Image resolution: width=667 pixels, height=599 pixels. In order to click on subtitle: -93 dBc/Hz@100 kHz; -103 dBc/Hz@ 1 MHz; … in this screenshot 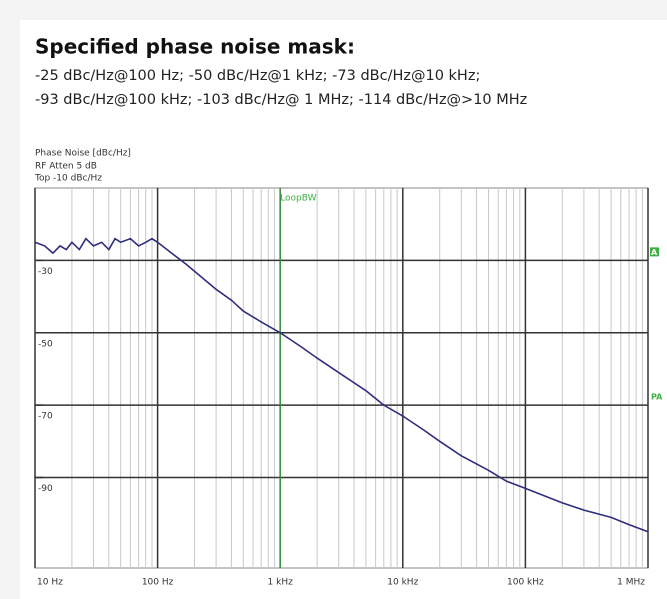, I will do `click(281, 100)`.